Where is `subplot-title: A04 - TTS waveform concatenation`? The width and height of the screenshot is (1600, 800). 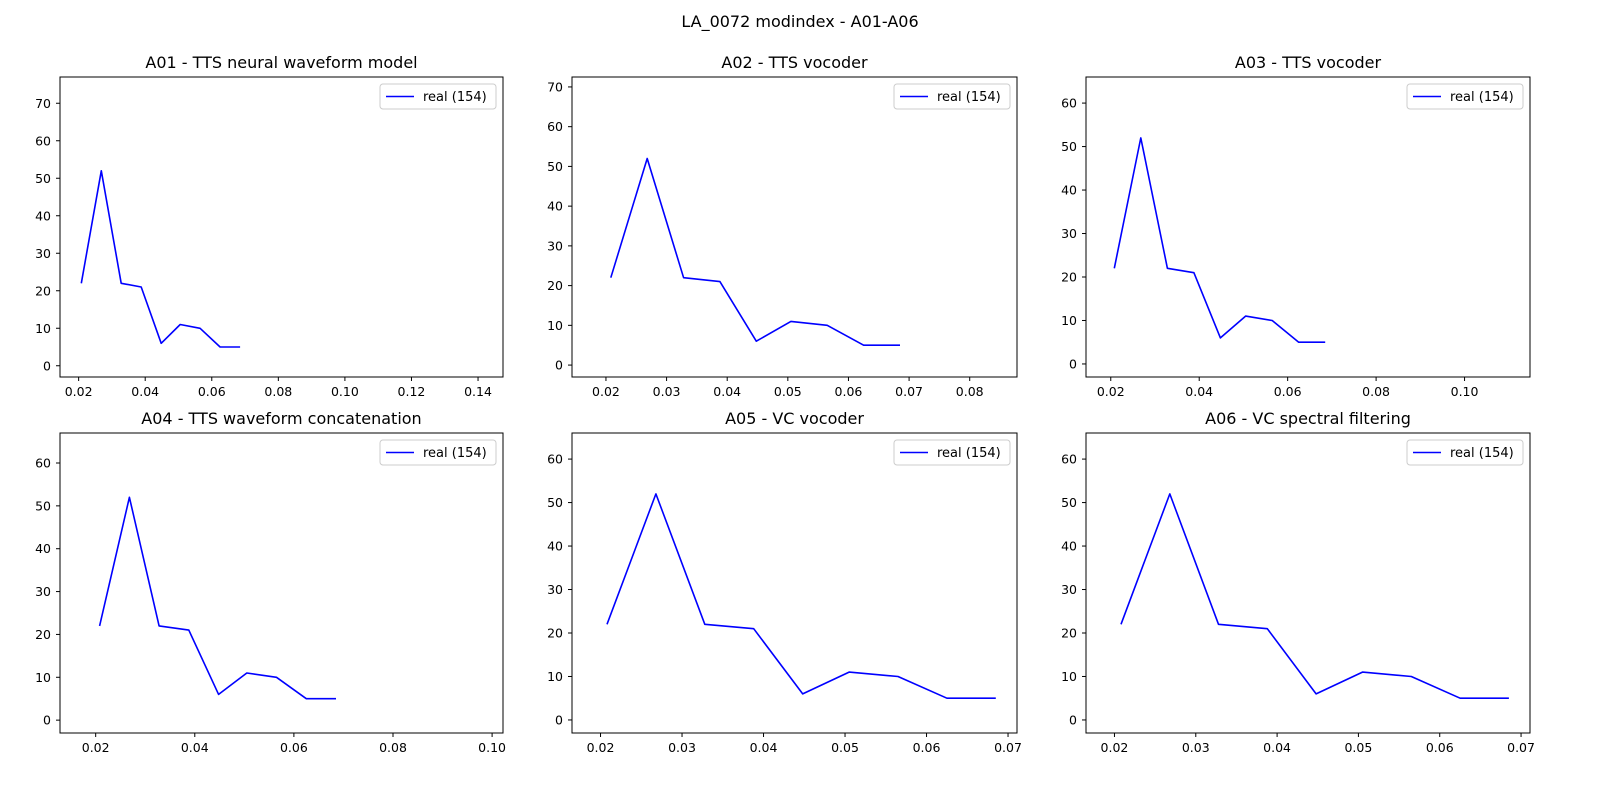 subplot-title: A04 - TTS waveform concatenation is located at coordinates (281, 418).